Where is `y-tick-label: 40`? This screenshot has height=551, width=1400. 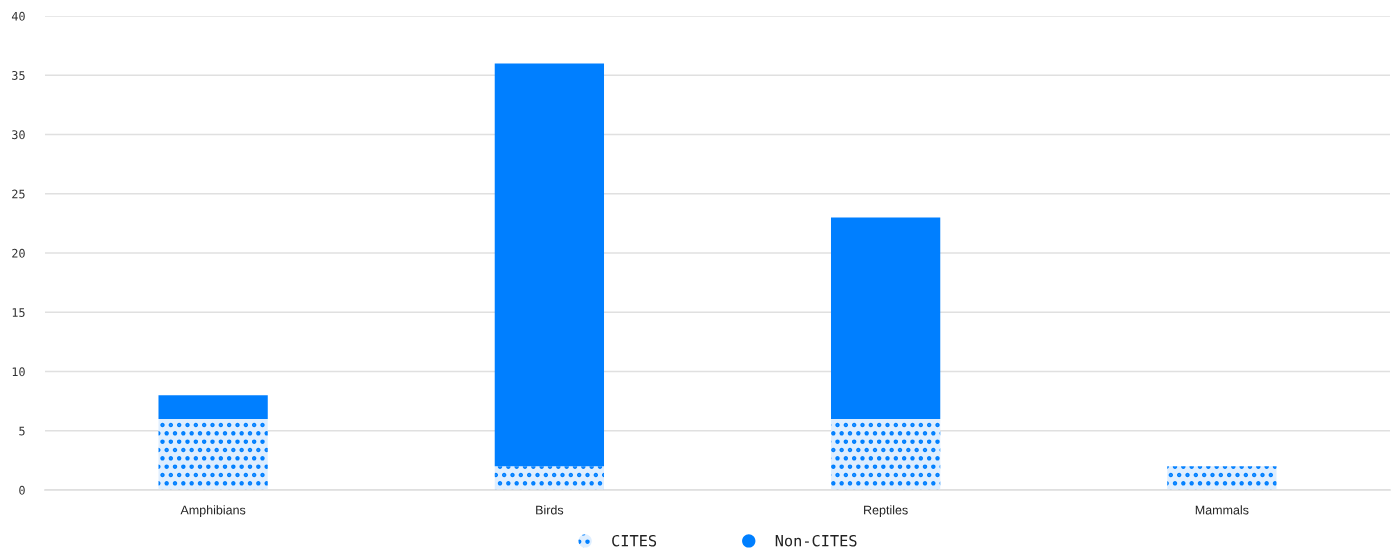
y-tick-label: 40 is located at coordinates (18, 16).